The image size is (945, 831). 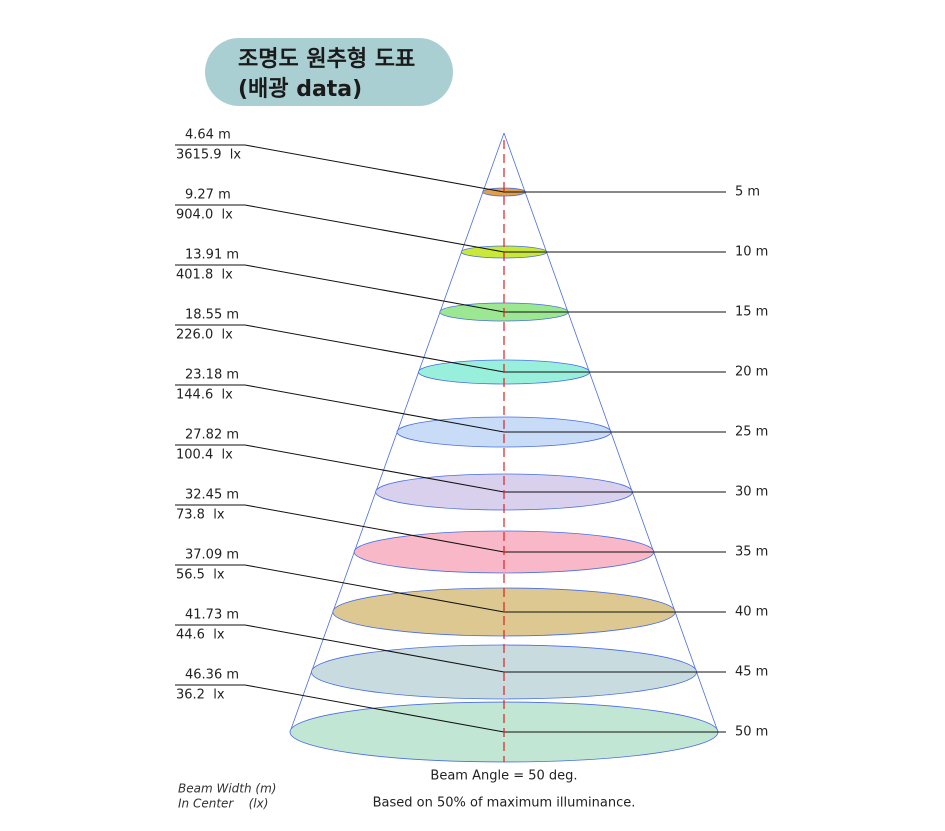 I want to click on legend-width: Beam Width (m), so click(x=227, y=789).